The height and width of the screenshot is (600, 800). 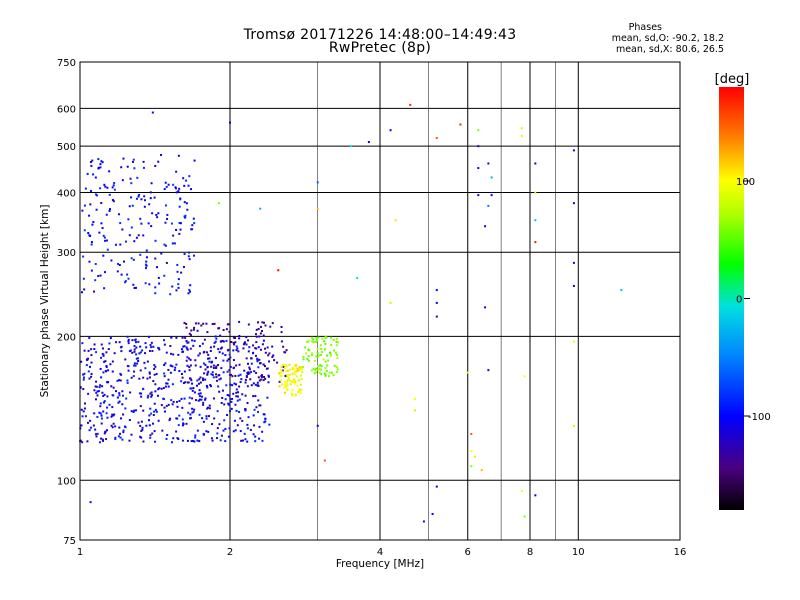 I want to click on x-tick-label: 10, so click(x=578, y=552).